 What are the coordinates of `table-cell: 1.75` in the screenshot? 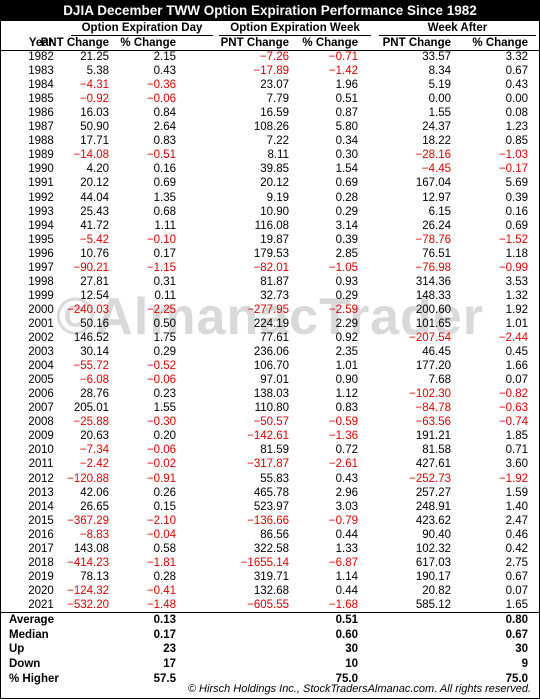 It's located at (164, 338).